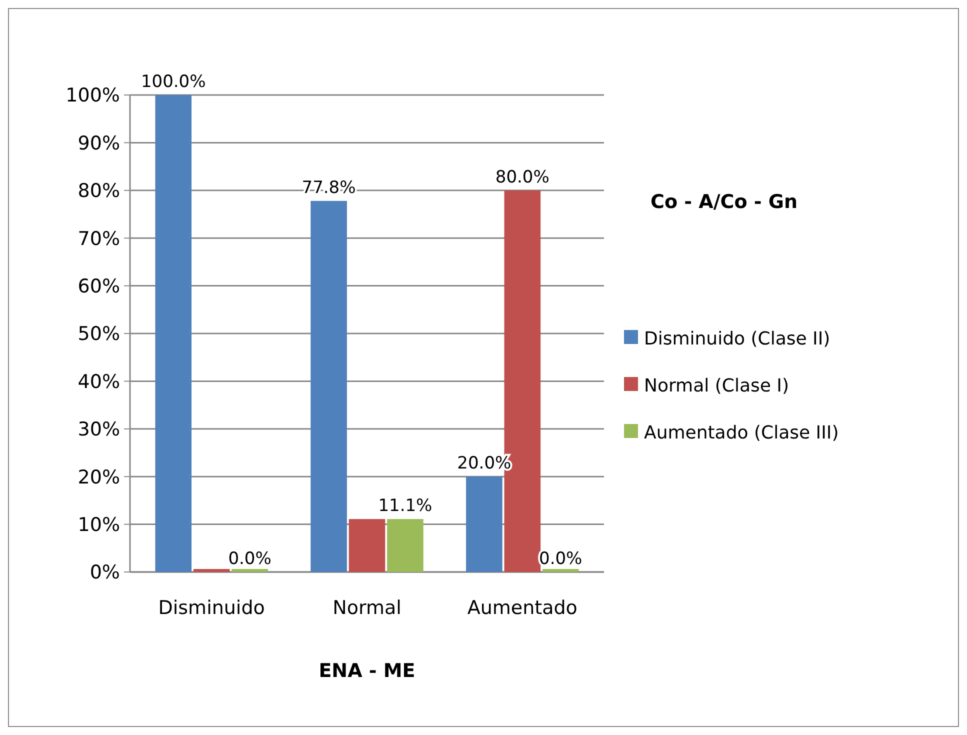  Describe the element at coordinates (724, 202) in the screenshot. I see `text: Co - A/Co - Gn` at that location.